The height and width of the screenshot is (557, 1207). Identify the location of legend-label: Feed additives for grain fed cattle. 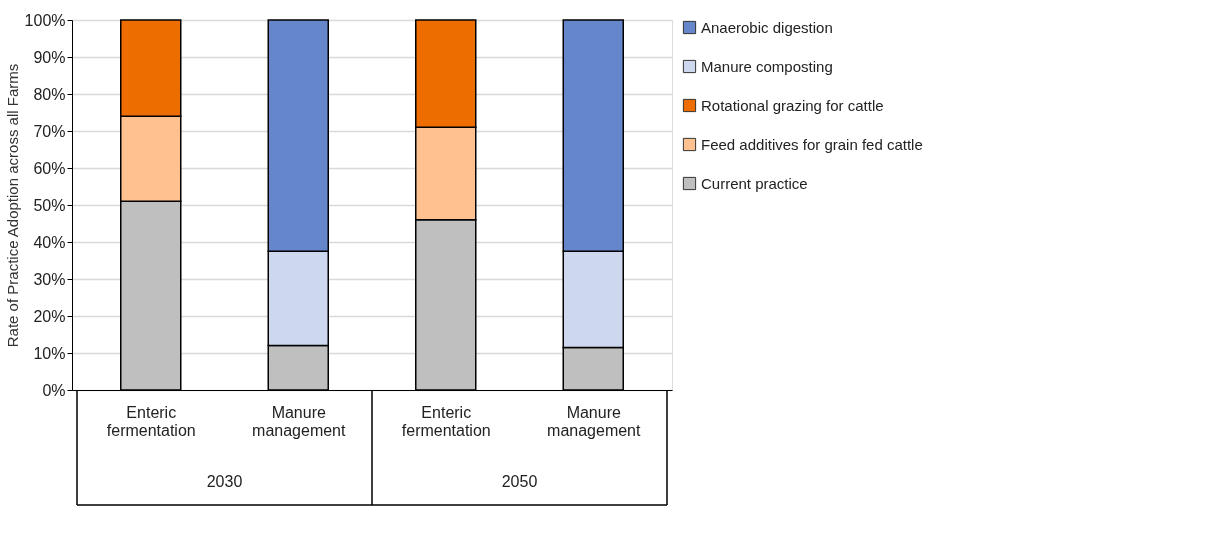
(812, 144).